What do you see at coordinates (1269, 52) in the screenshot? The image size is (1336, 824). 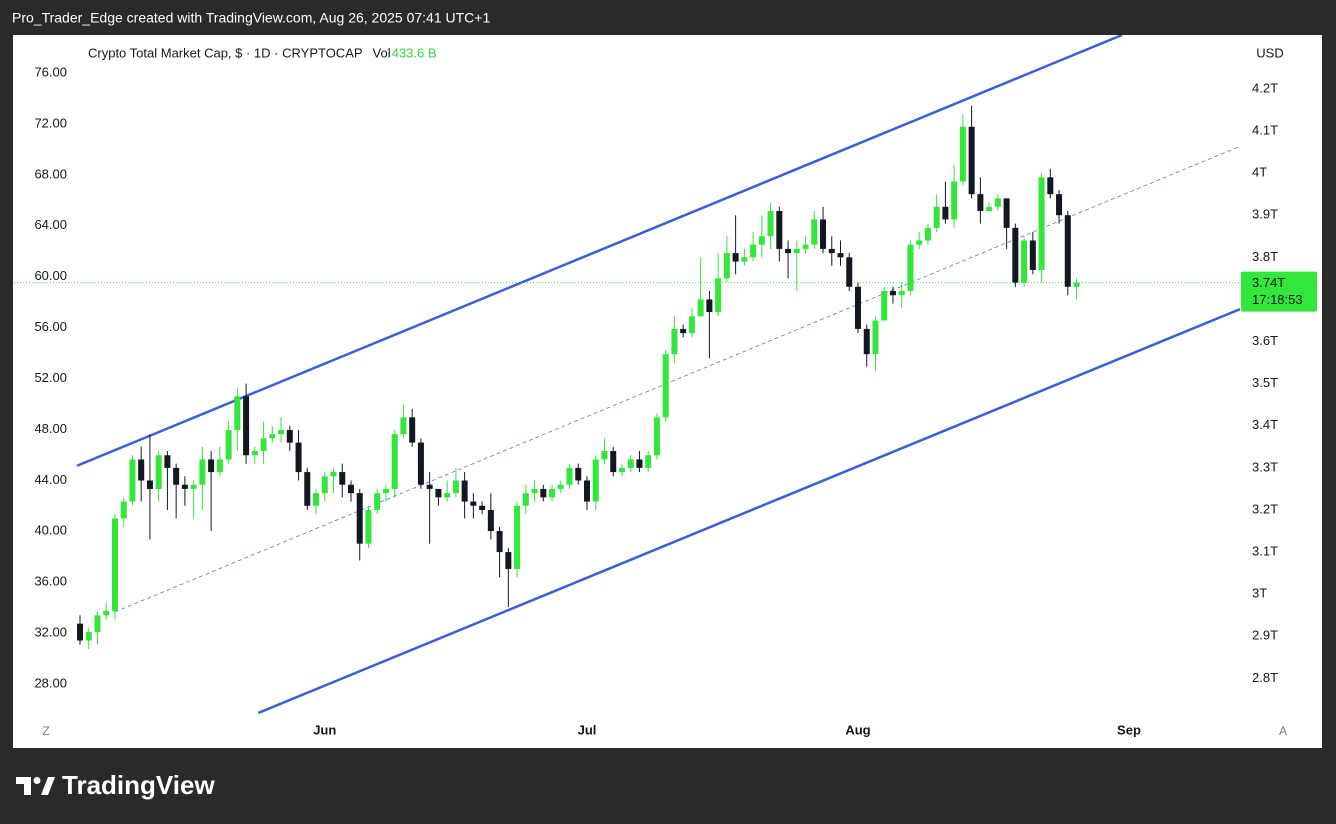 I see `currency: USD` at bounding box center [1269, 52].